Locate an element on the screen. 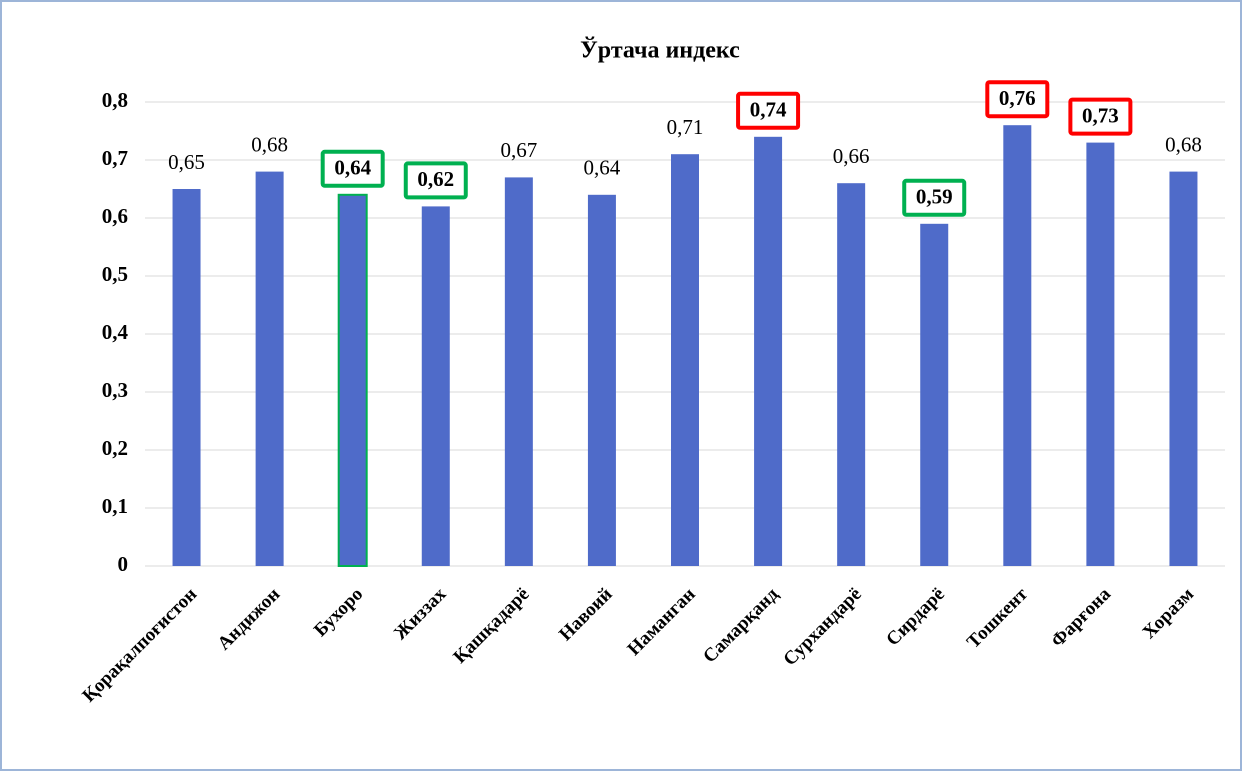 This screenshot has height=771, width=1242. value-label: 0,71 is located at coordinates (685, 127).